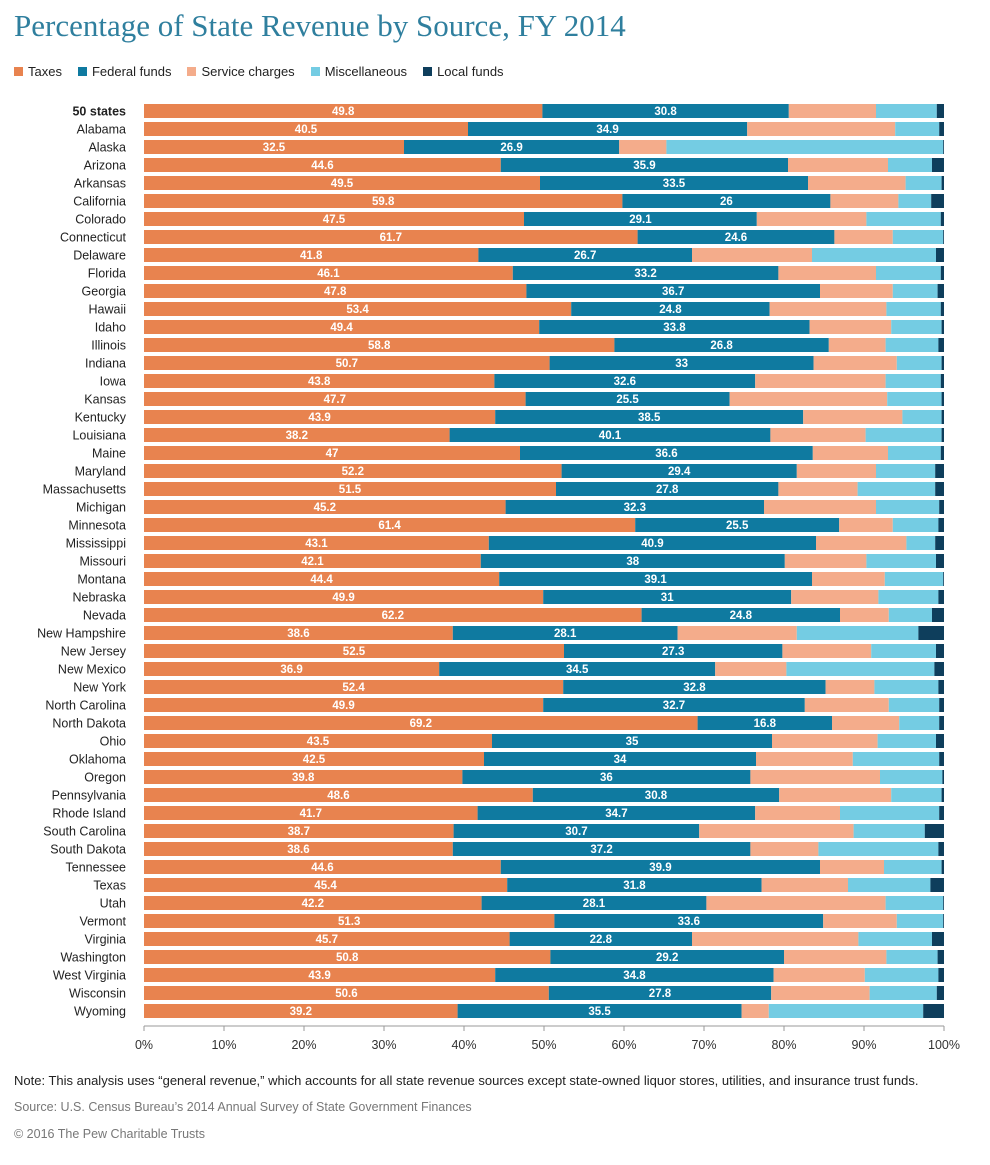  Describe the element at coordinates (347, 958) in the screenshot. I see `data-label-washington-taxes: 50.8` at that location.